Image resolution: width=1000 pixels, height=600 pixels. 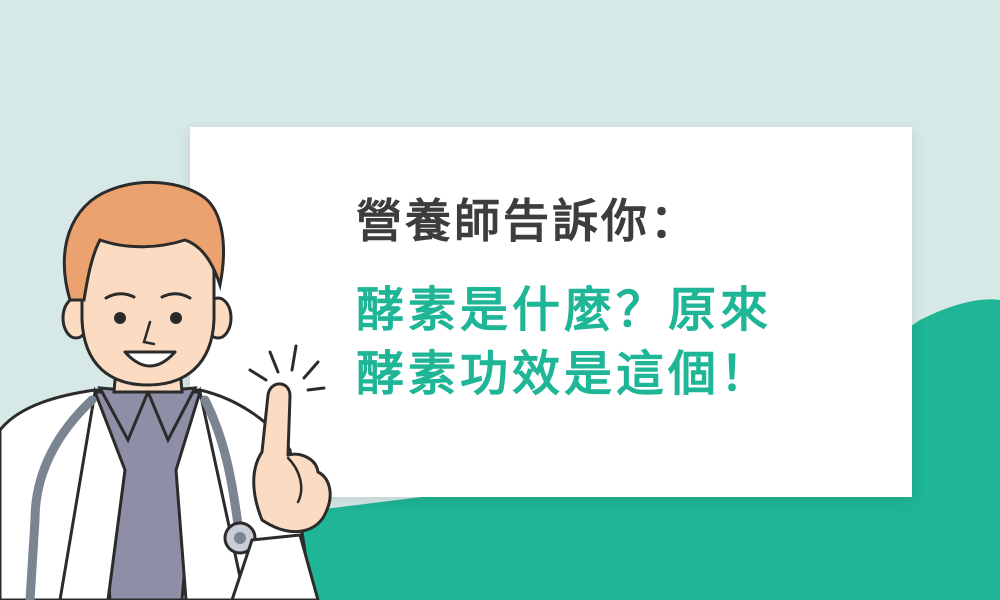 I want to click on banner-title: 營養師告訴你：, so click(x=527, y=221).